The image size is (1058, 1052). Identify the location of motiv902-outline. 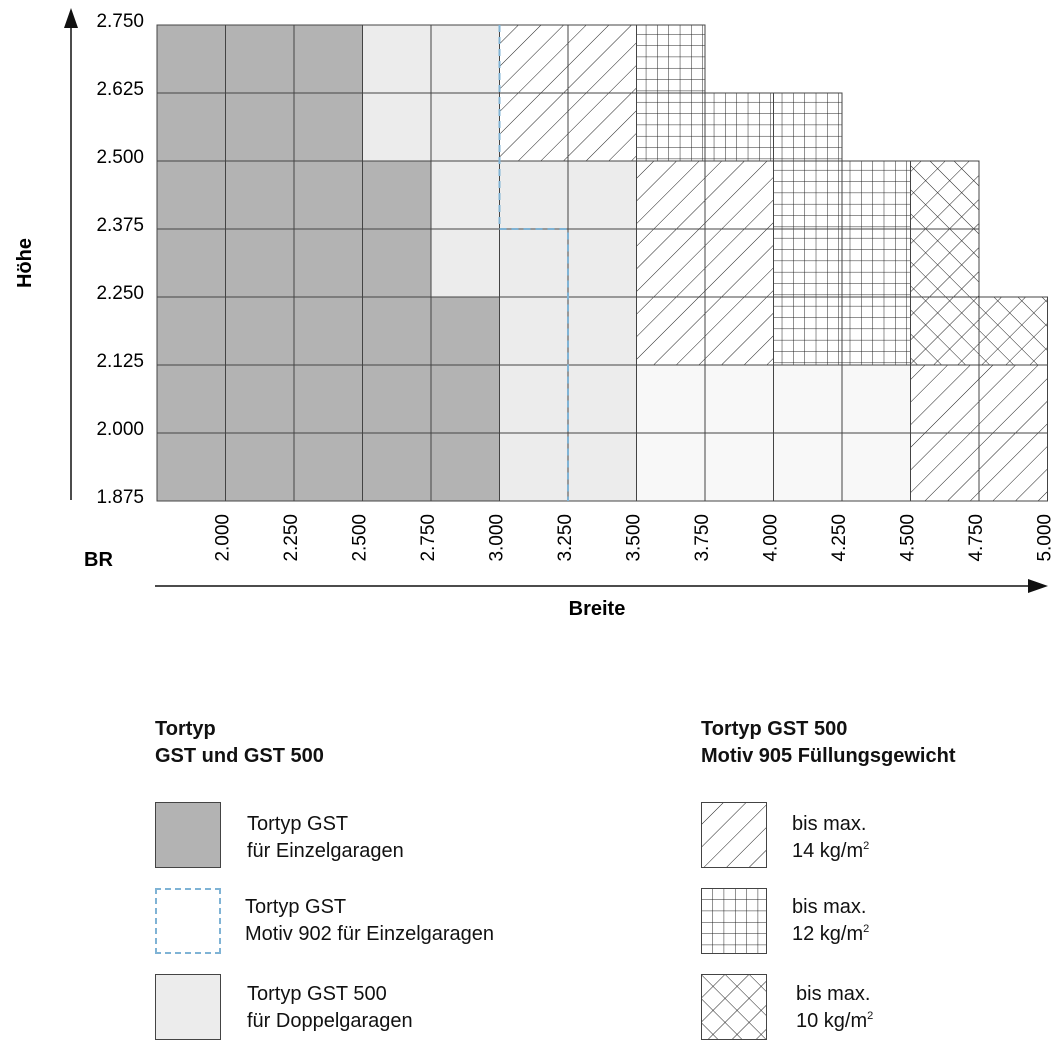
(533, 263).